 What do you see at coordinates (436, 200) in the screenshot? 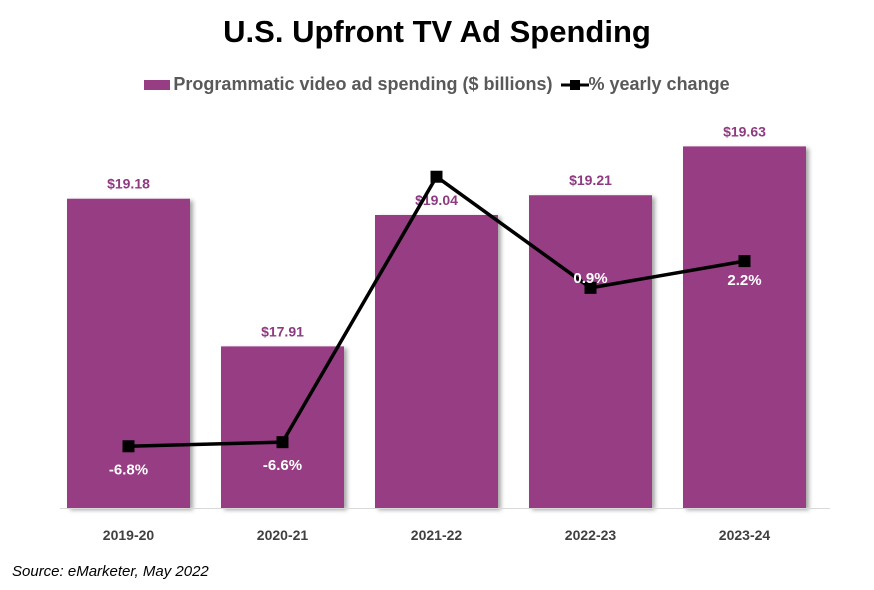
I see `bar-data-label: $19.04` at bounding box center [436, 200].